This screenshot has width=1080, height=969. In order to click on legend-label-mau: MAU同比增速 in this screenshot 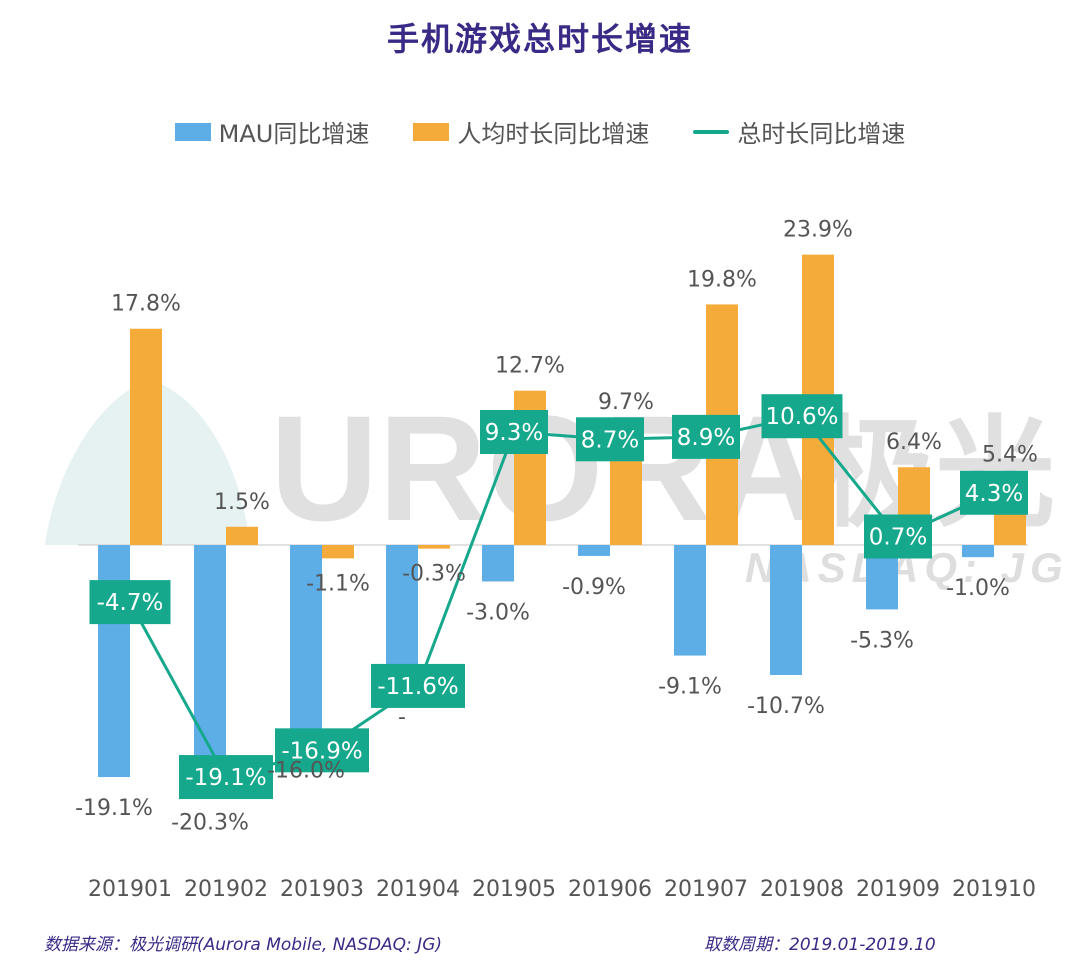, I will do `click(294, 134)`.